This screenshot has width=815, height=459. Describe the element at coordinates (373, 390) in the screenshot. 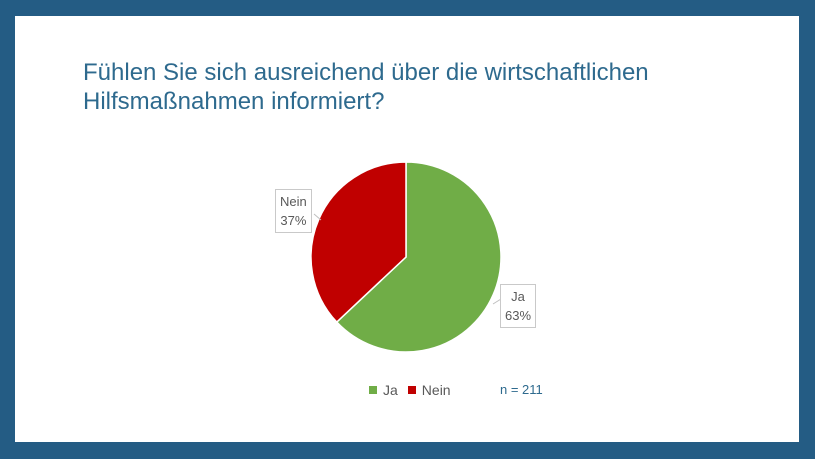

I see `legend-swatch-ja` at that location.